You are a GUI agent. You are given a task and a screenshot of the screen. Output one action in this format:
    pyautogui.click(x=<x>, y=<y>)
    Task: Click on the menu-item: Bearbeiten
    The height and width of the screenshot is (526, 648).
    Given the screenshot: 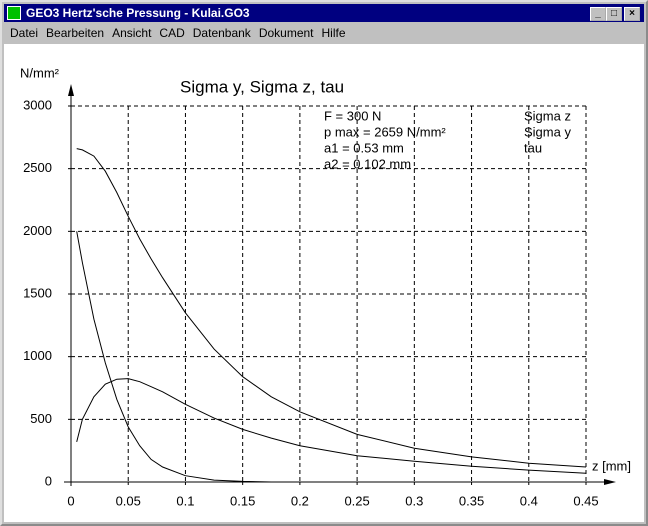 What is the action you would take?
    pyautogui.click(x=75, y=33)
    